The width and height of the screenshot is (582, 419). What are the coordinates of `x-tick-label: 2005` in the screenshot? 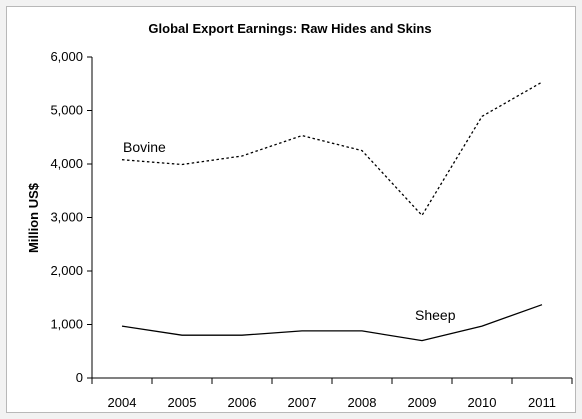 It's located at (182, 402).